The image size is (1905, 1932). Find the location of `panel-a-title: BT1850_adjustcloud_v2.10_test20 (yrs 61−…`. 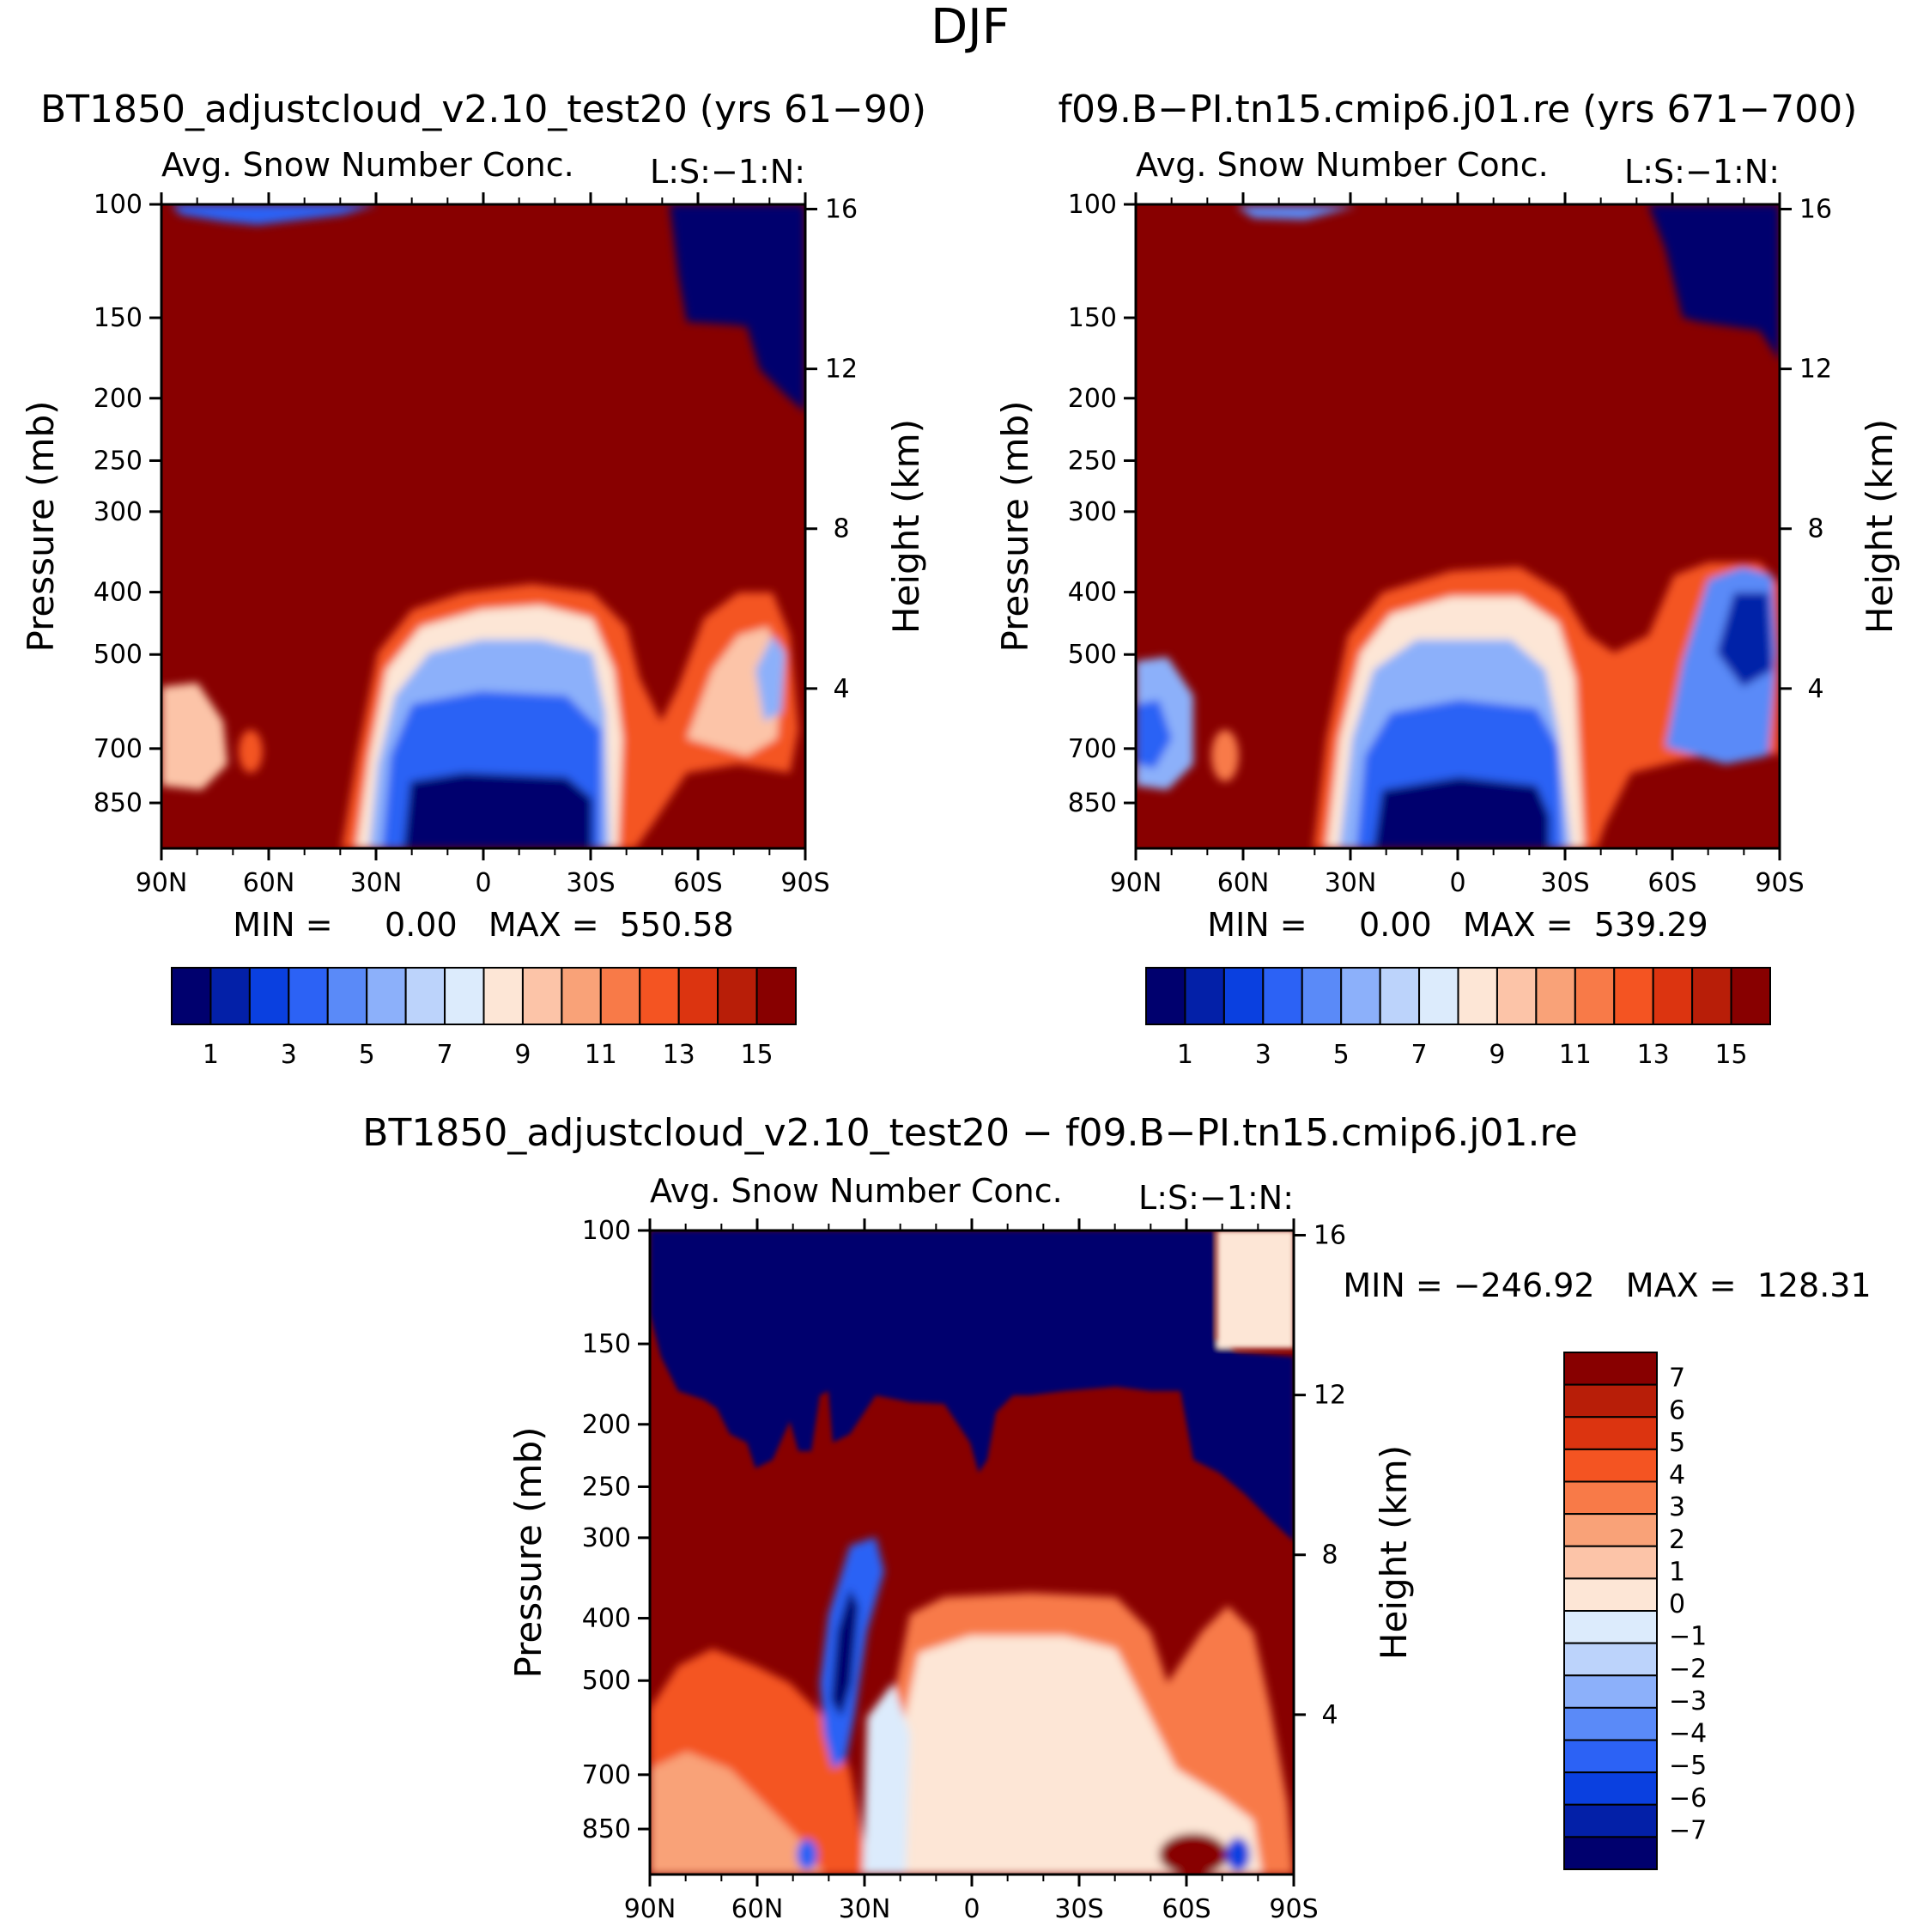

panel-a-title: BT1850_adjustcloud_v2.10_test20 (yrs 61−… is located at coordinates (483, 109).